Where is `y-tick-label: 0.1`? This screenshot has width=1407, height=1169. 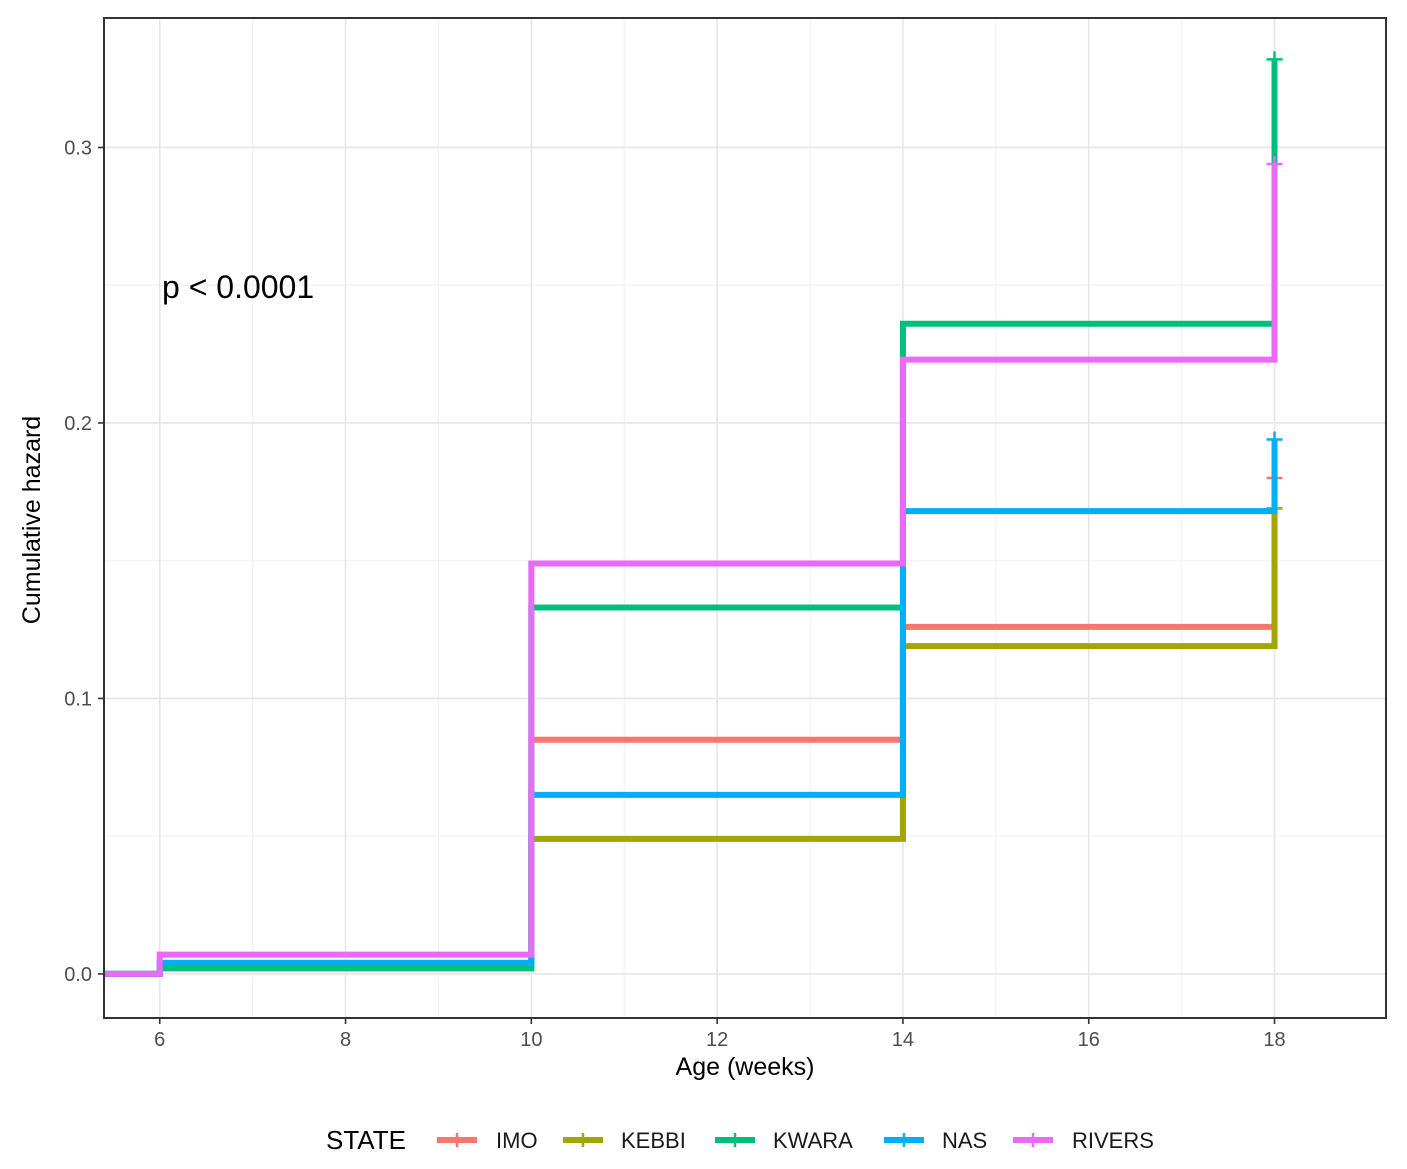
y-tick-label: 0.1 is located at coordinates (78, 699).